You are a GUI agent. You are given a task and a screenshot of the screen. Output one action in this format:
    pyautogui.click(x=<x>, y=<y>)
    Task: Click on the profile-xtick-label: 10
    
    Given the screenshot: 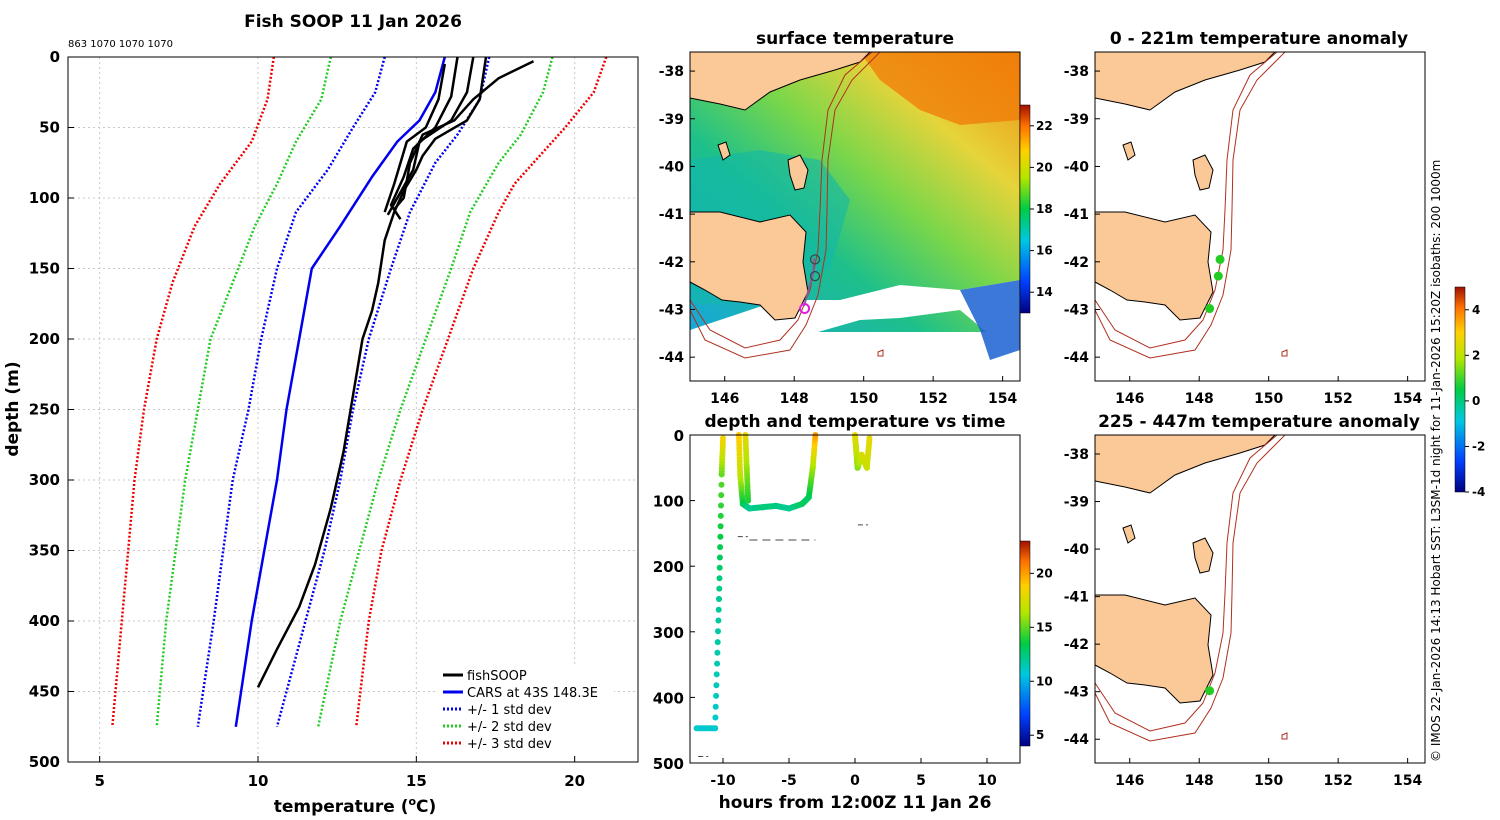 What is the action you would take?
    pyautogui.click(x=258, y=781)
    